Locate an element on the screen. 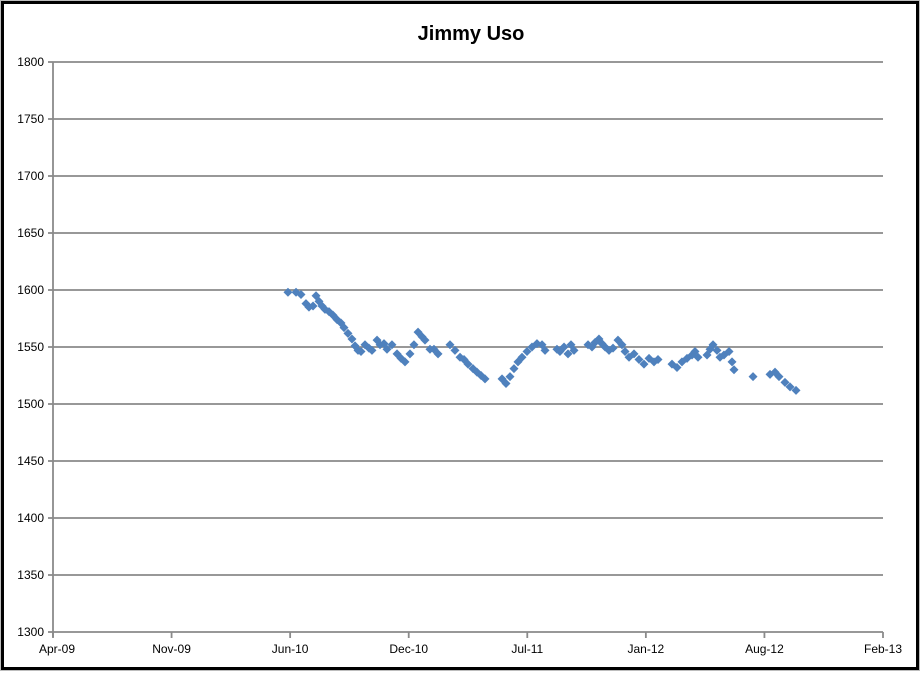 The image size is (920, 676). y-tick-label: 1650 is located at coordinates (30, 233).